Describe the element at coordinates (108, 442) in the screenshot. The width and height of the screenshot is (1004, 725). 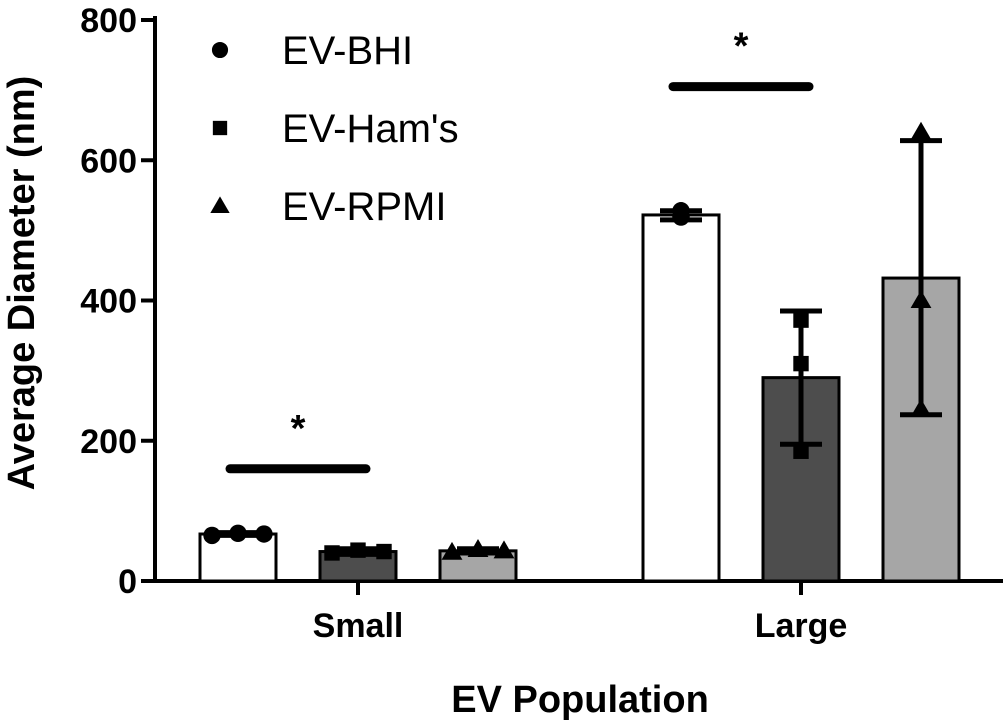
I see `y-tick-label: 200` at that location.